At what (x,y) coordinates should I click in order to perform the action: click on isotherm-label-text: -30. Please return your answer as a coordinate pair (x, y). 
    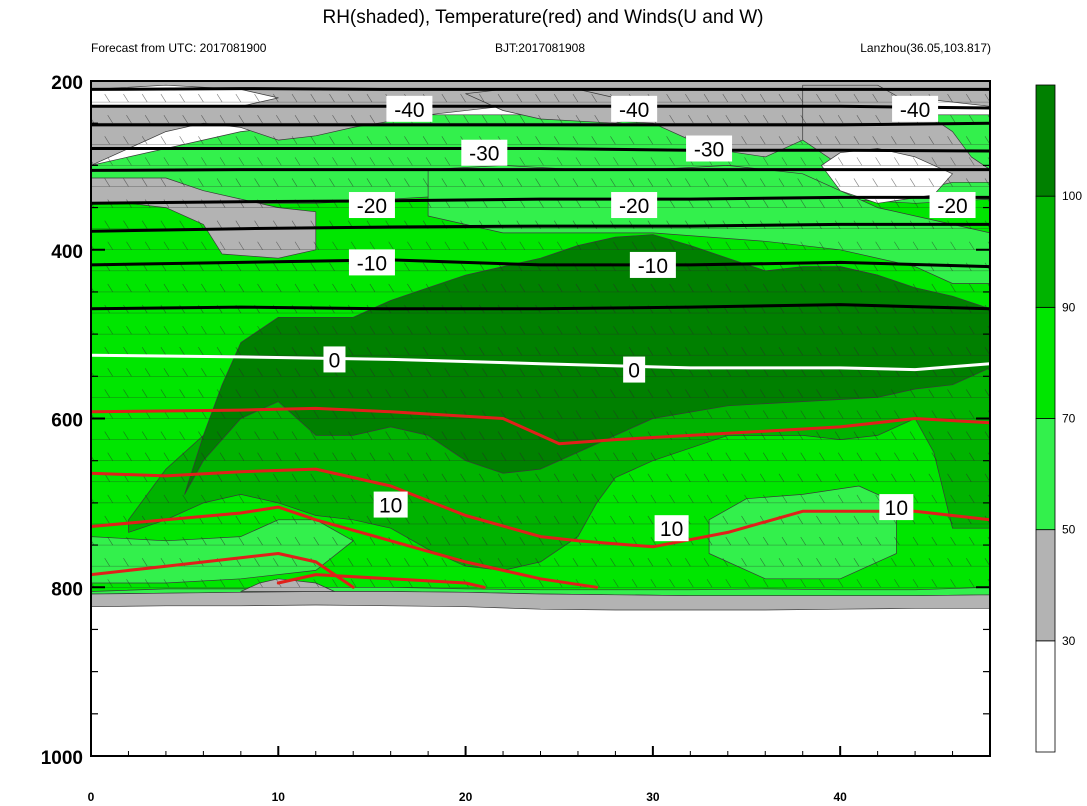
    Looking at the image, I should click on (484, 154).